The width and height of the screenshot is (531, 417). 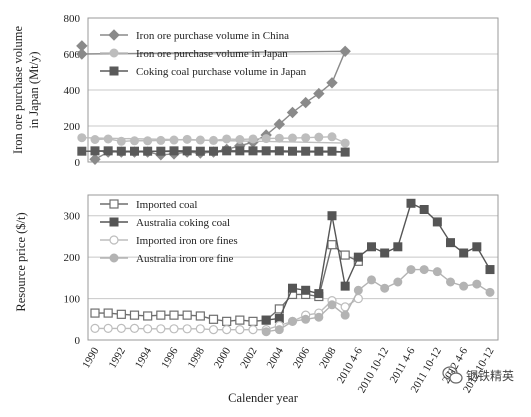 What do you see at coordinates (276, 357) in the screenshot?
I see `lower-x-tick-label: 2004` at bounding box center [276, 357].